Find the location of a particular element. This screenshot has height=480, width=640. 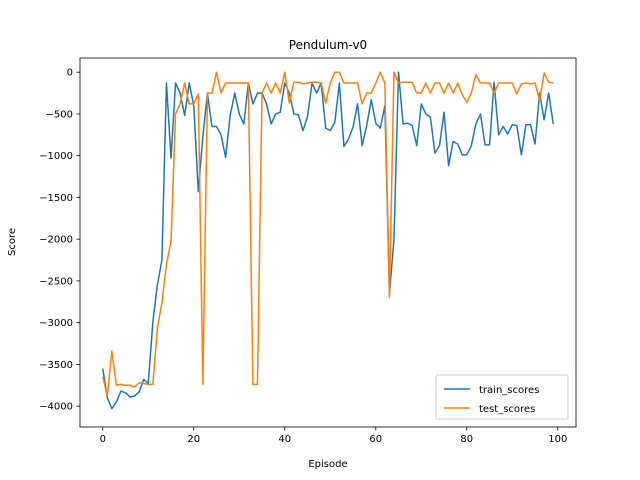

x-tick-label: 40 is located at coordinates (284, 439).